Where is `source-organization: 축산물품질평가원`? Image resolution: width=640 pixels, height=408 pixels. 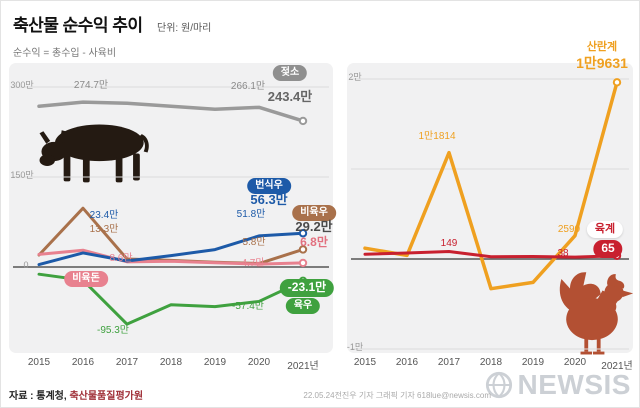
source-organization: 축산물품질평가원 is located at coordinates (106, 396).